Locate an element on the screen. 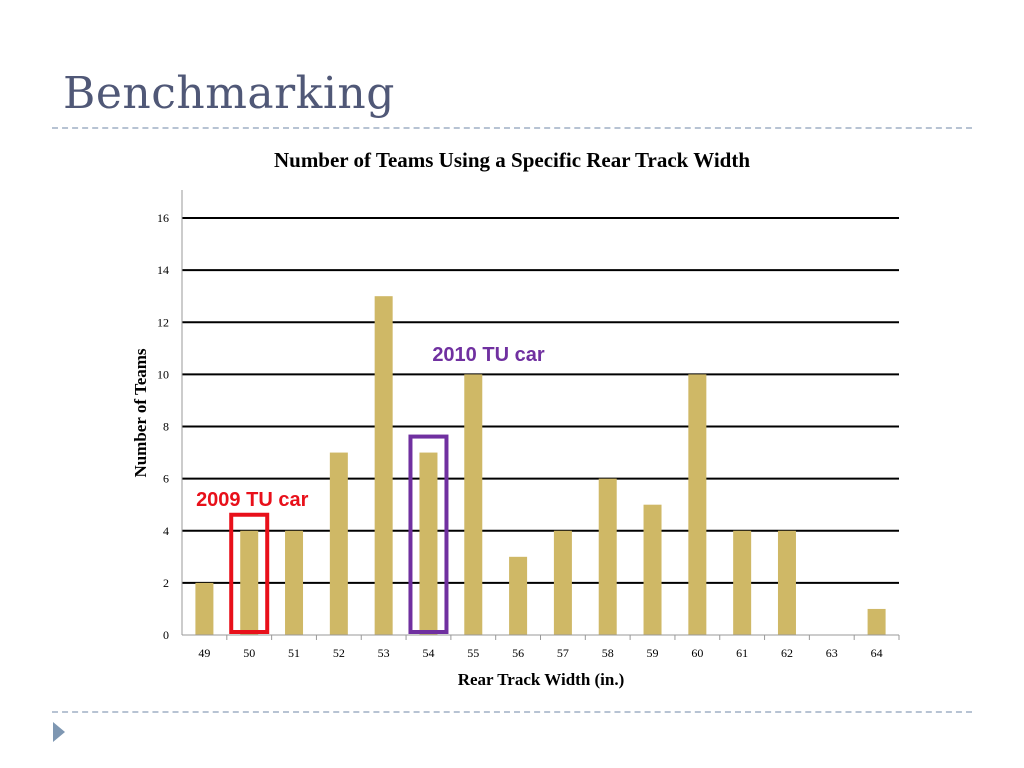  y-tick-label: 4 is located at coordinates (166, 531).